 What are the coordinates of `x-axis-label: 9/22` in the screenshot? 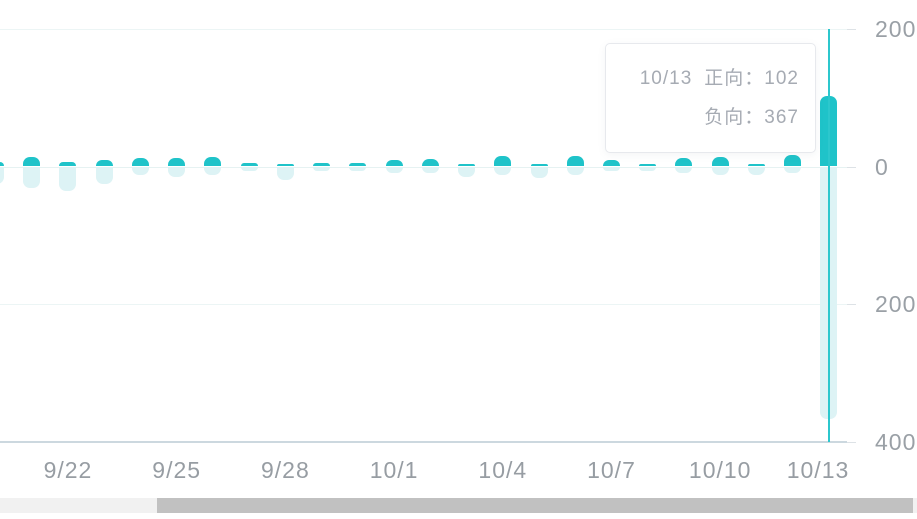 It's located at (68, 470).